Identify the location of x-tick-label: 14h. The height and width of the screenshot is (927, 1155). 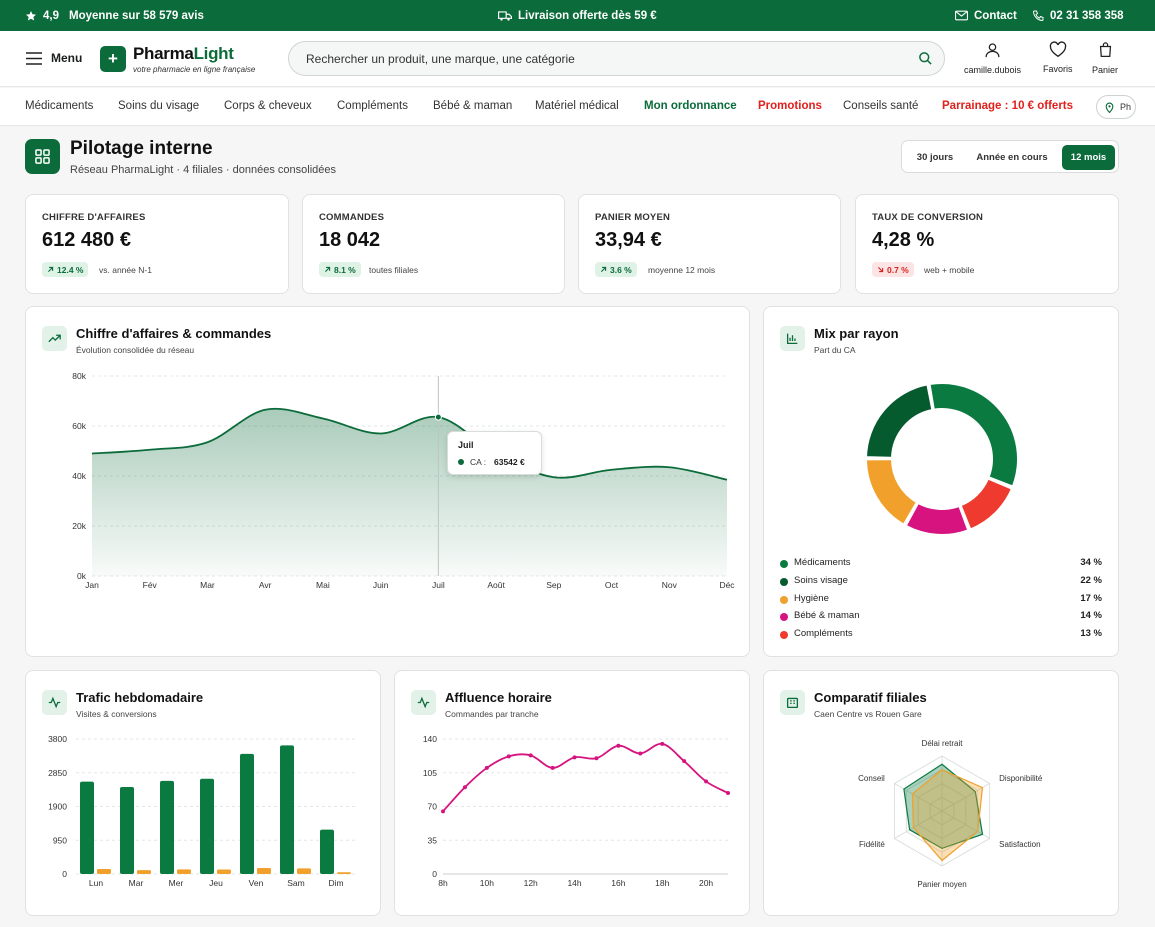
(574, 883).